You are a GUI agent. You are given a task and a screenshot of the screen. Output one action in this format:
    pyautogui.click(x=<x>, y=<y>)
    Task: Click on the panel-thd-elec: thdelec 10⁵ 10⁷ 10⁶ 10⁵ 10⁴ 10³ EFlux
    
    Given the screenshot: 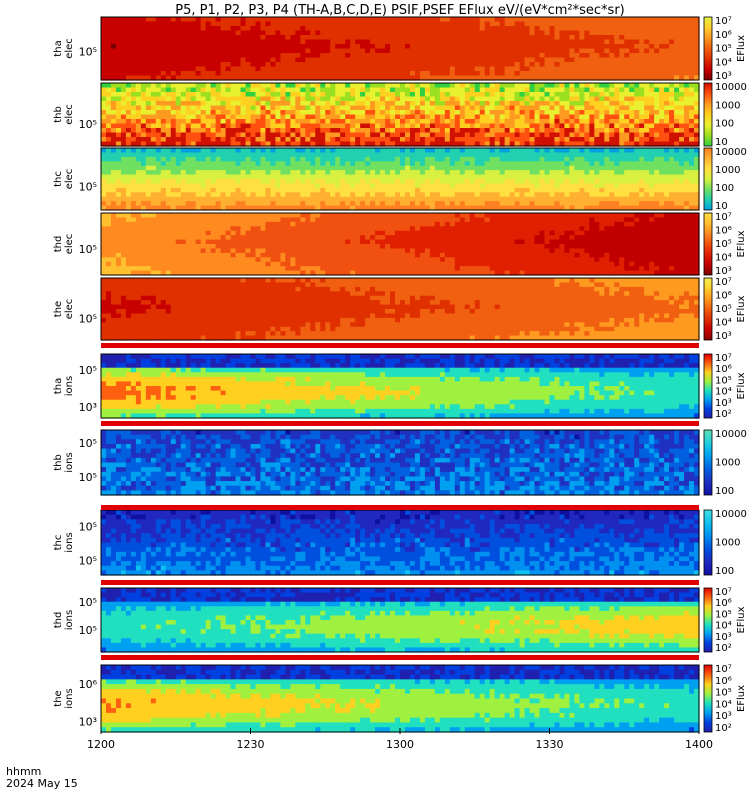 What is the action you would take?
    pyautogui.click(x=400, y=244)
    